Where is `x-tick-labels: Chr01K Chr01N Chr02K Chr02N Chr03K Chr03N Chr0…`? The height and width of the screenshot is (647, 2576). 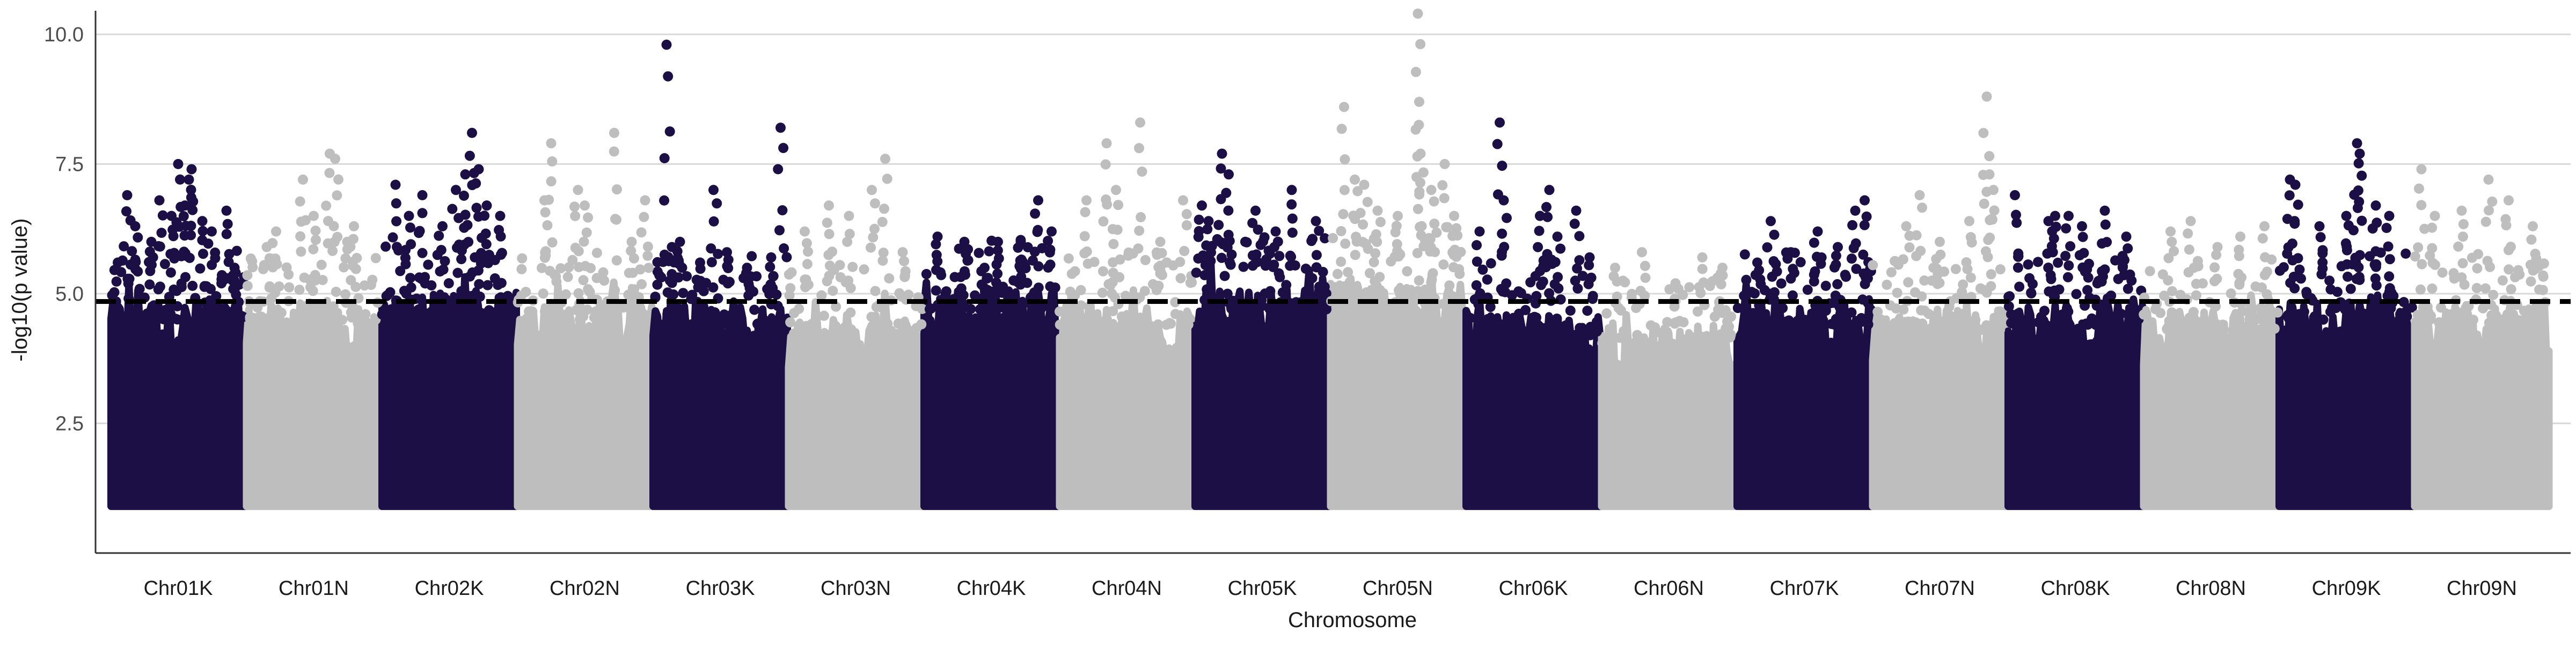 x-tick-labels: Chr01K Chr01N Chr02K Chr02N Chr03K Chr03N Chr0… is located at coordinates (1330, 588).